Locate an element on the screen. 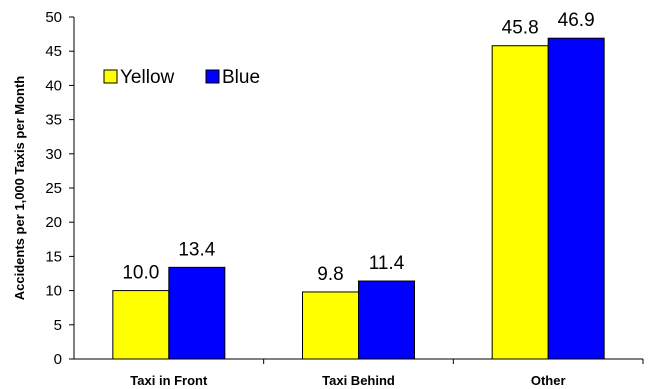 This screenshot has width=658, height=389. x-category-label: Taxi Behind is located at coordinates (358, 380).